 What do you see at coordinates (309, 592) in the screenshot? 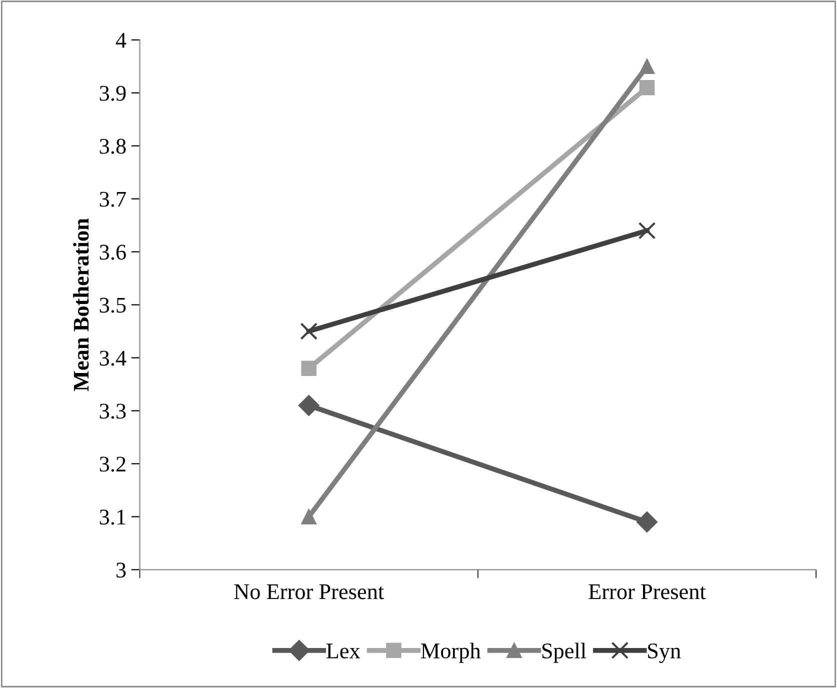
I see `x-tick-label: No Error Present` at bounding box center [309, 592].